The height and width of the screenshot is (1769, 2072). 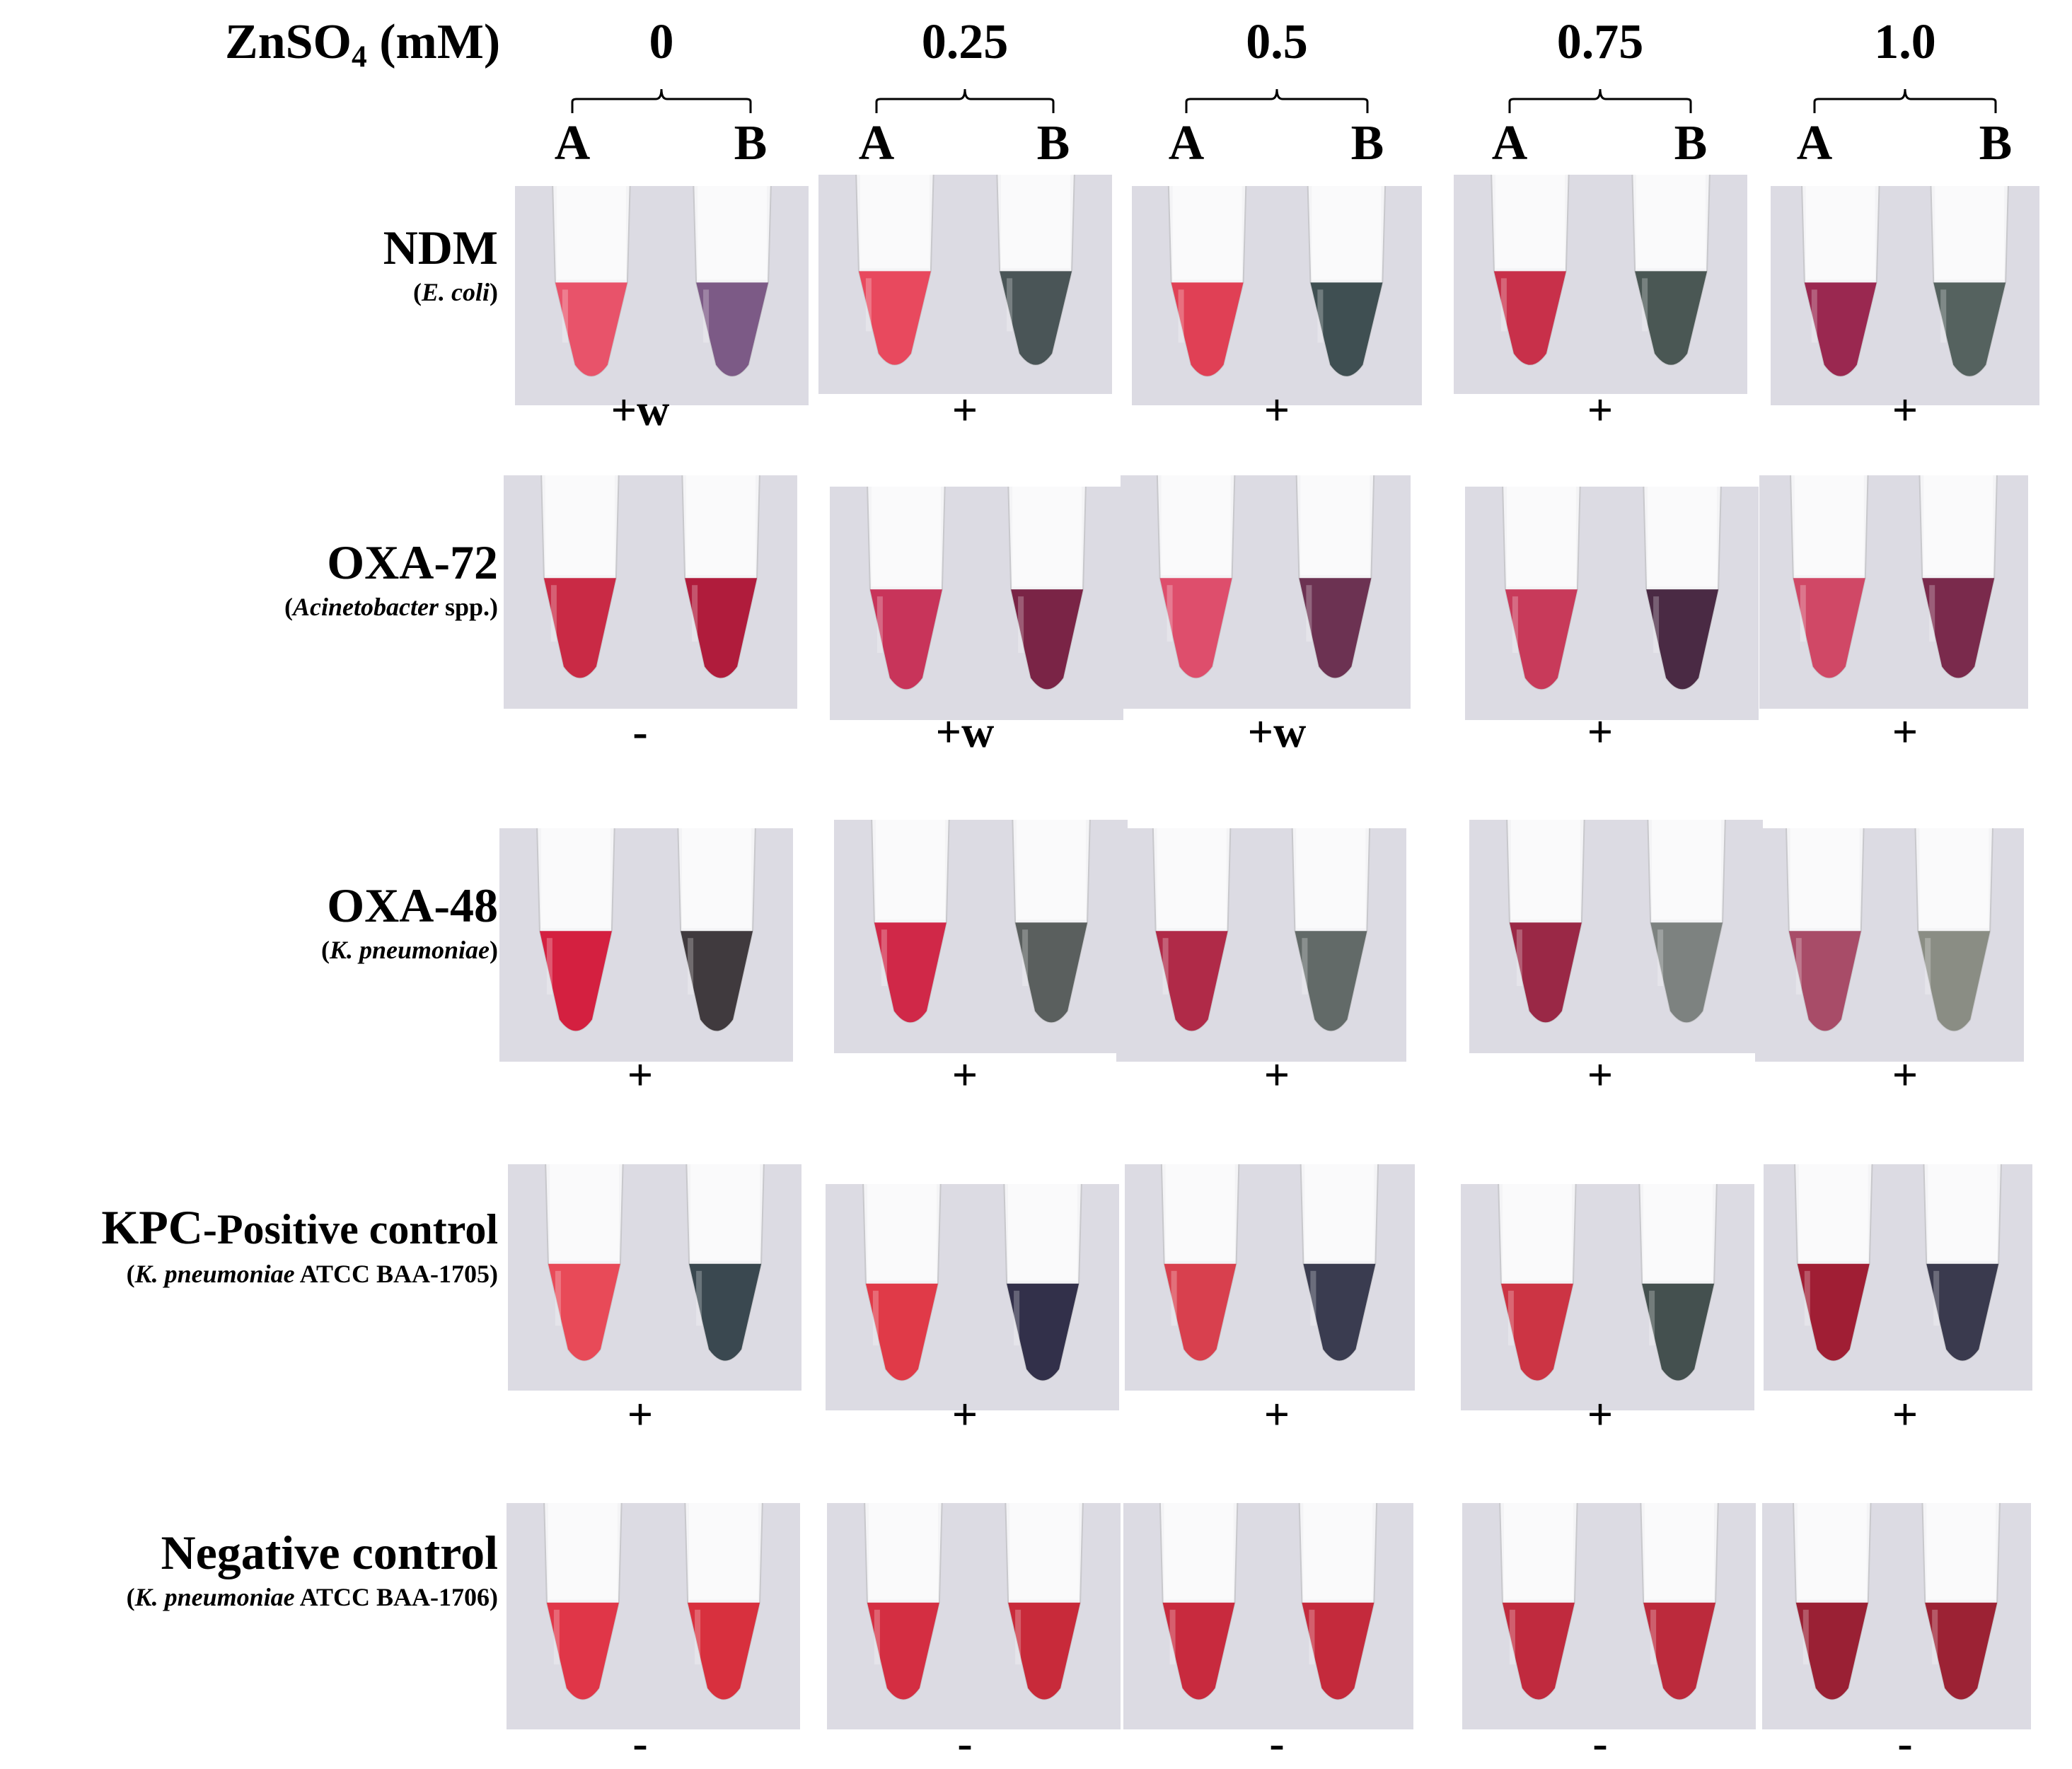 I want to click on enzyme-name: OXA-72, so click(x=412, y=562).